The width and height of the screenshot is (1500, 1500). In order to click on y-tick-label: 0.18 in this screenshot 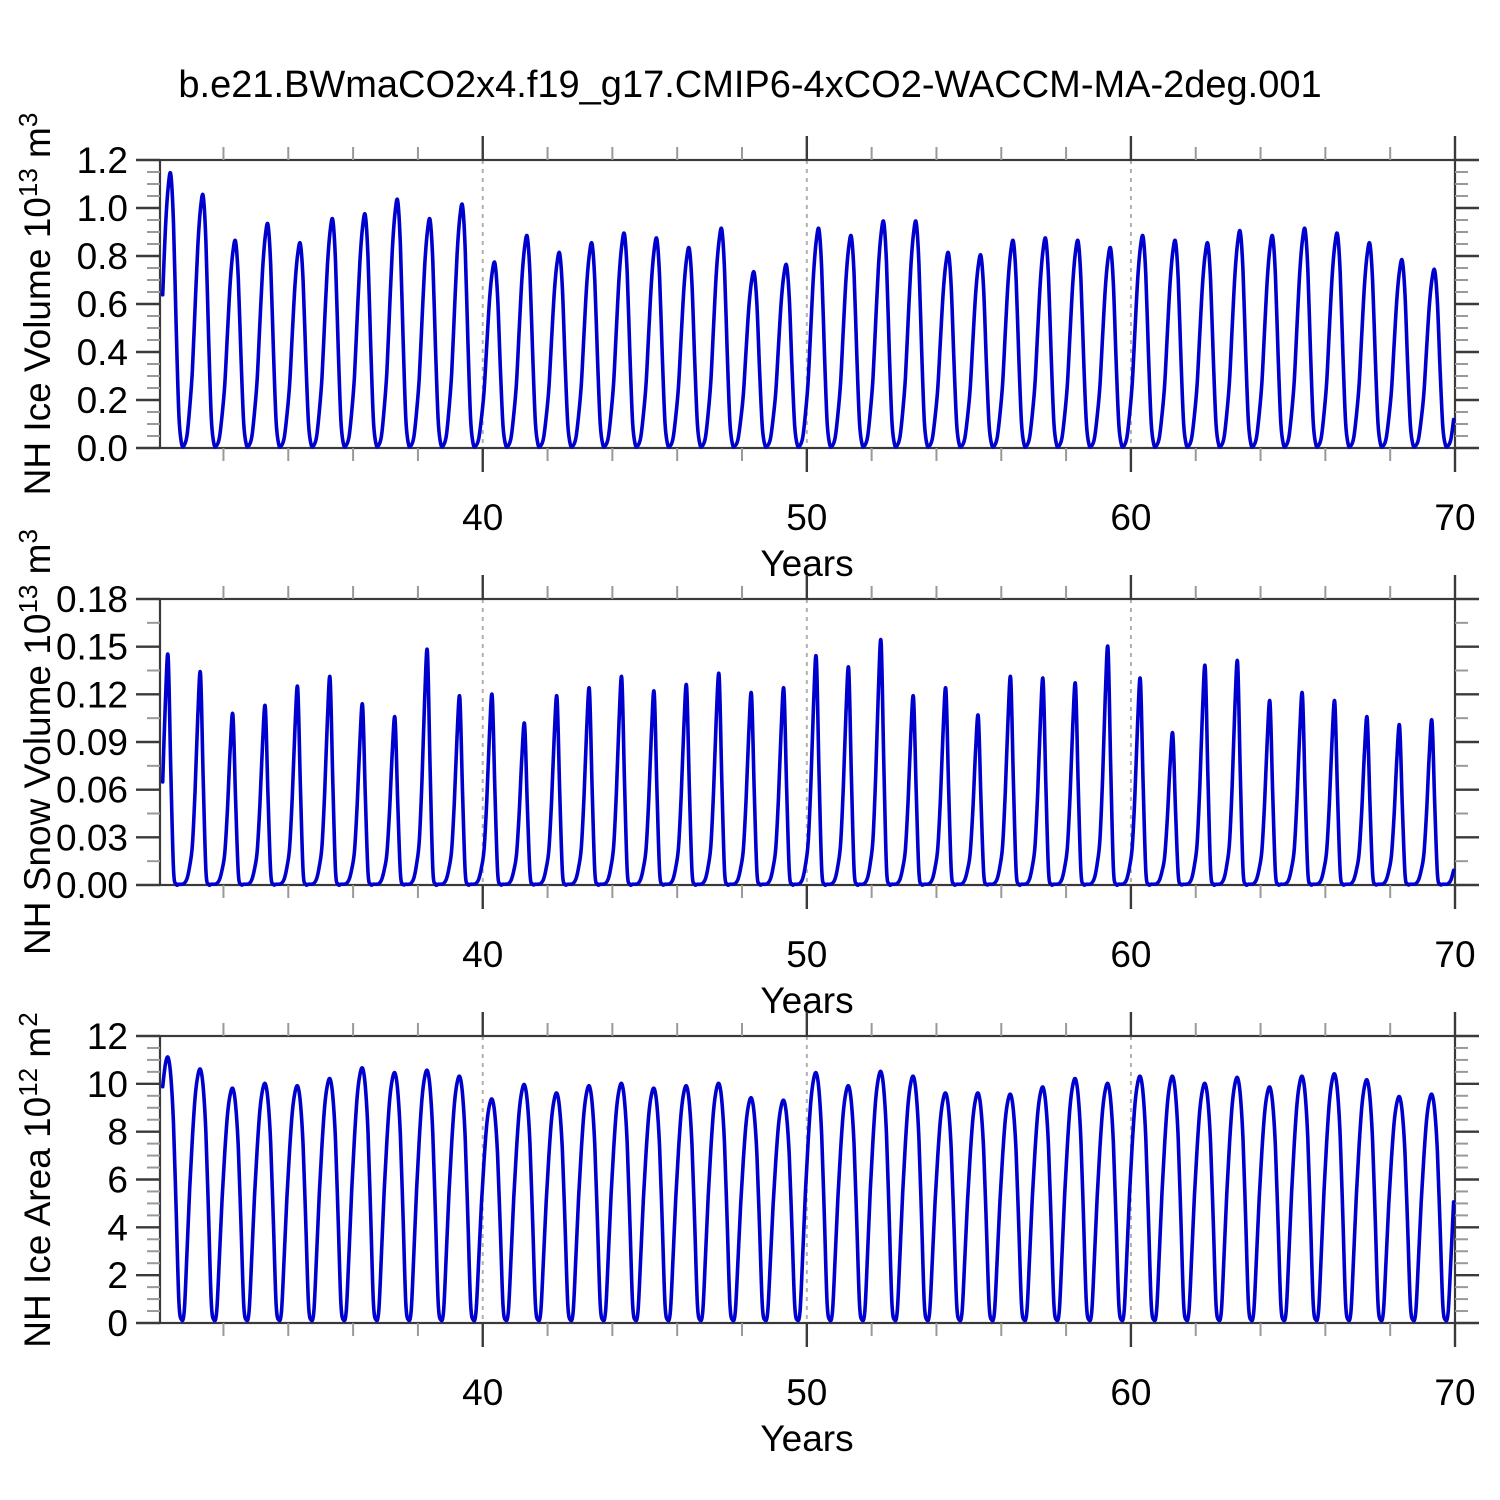, I will do `click(92, 599)`.